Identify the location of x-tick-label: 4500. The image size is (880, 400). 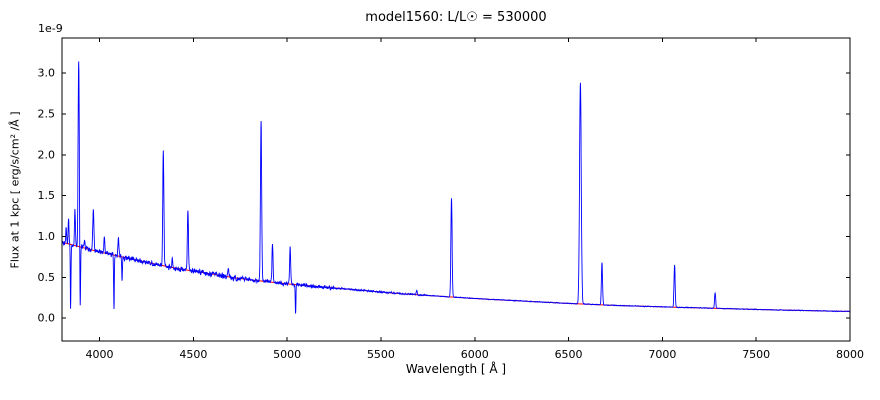
(193, 354).